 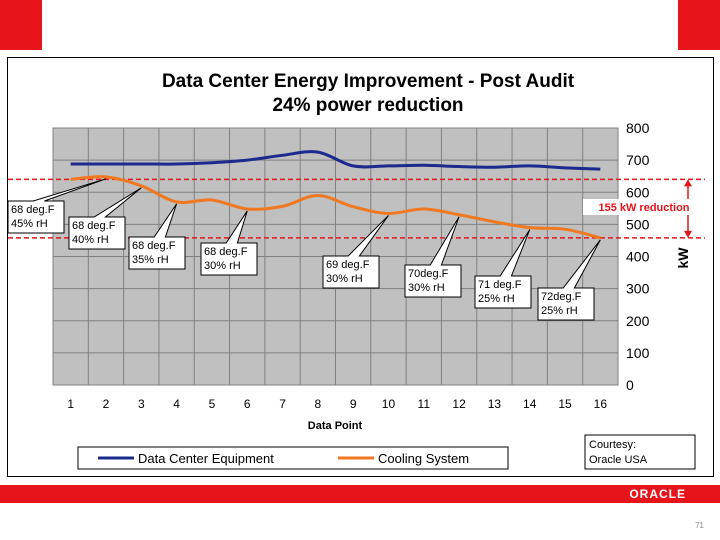 What do you see at coordinates (638, 257) in the screenshot?
I see `y-tick-label: 400` at bounding box center [638, 257].